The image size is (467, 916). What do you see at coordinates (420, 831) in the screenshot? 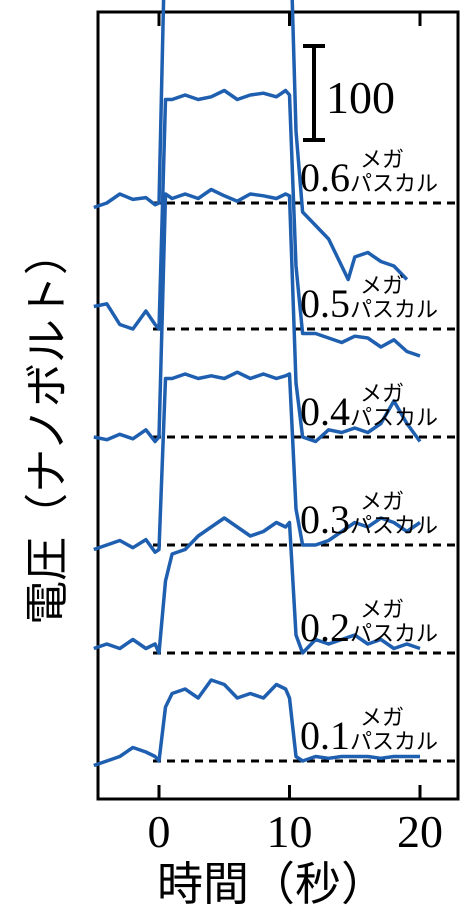
I see `x-tick-label: 20` at bounding box center [420, 831].